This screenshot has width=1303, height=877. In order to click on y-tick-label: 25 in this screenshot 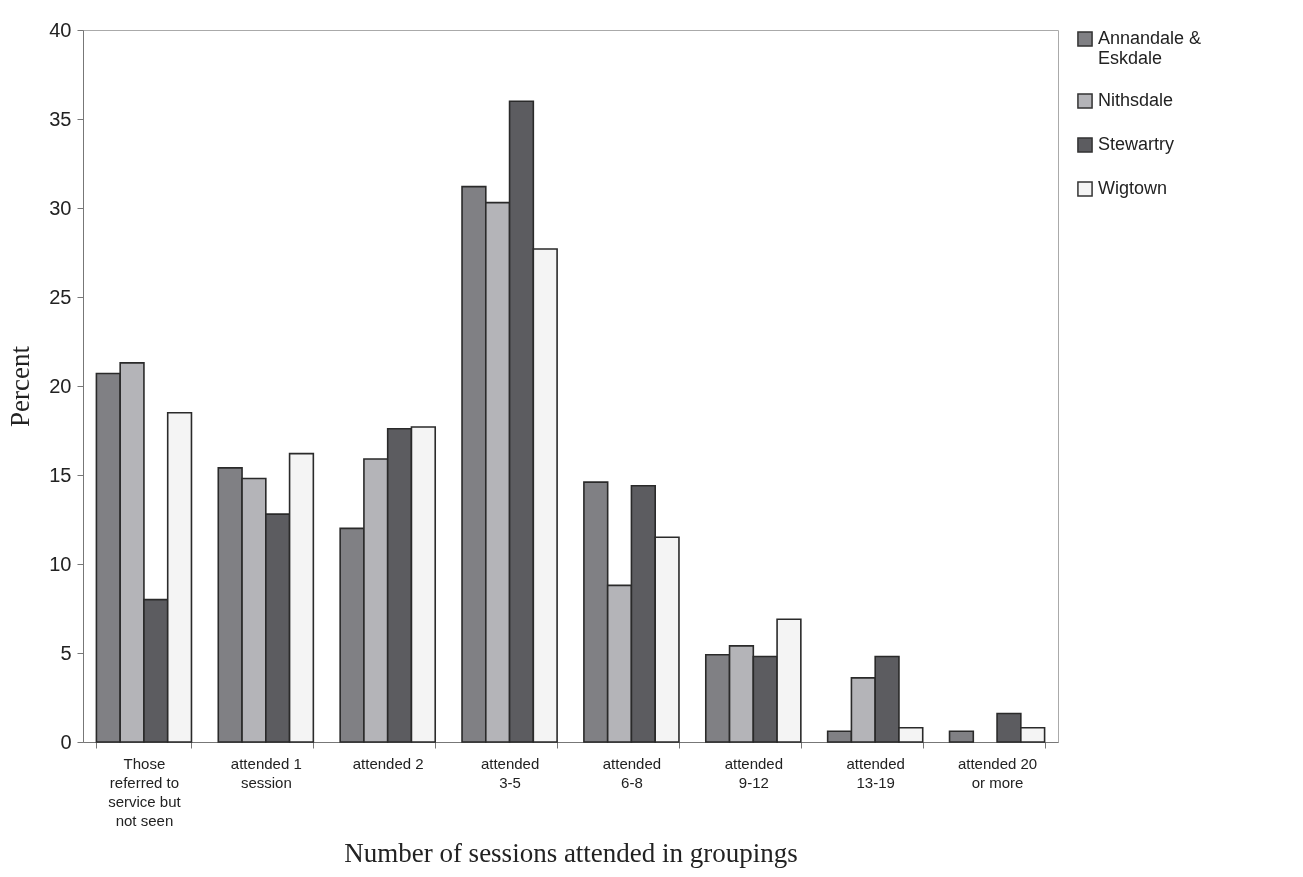, I will do `click(60, 296)`.